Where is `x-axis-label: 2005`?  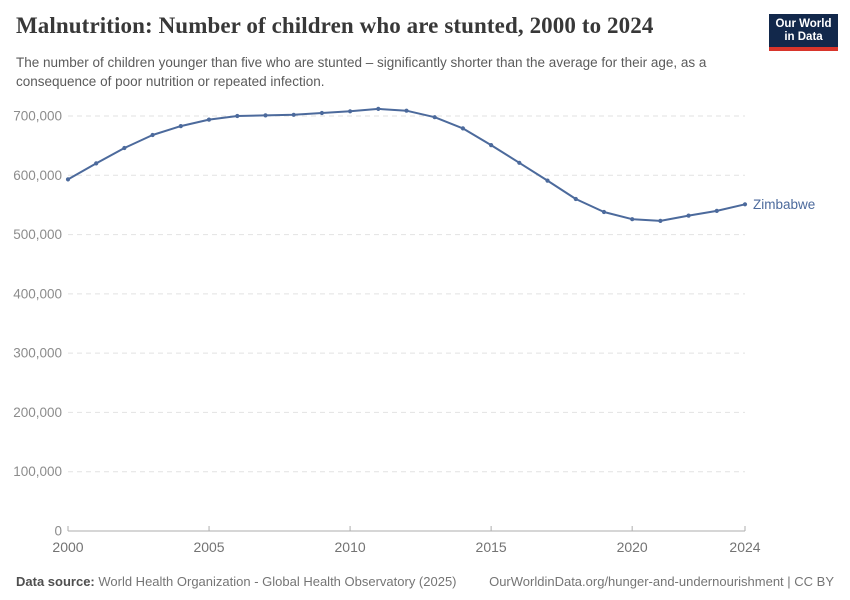 x-axis-label: 2005 is located at coordinates (208, 547).